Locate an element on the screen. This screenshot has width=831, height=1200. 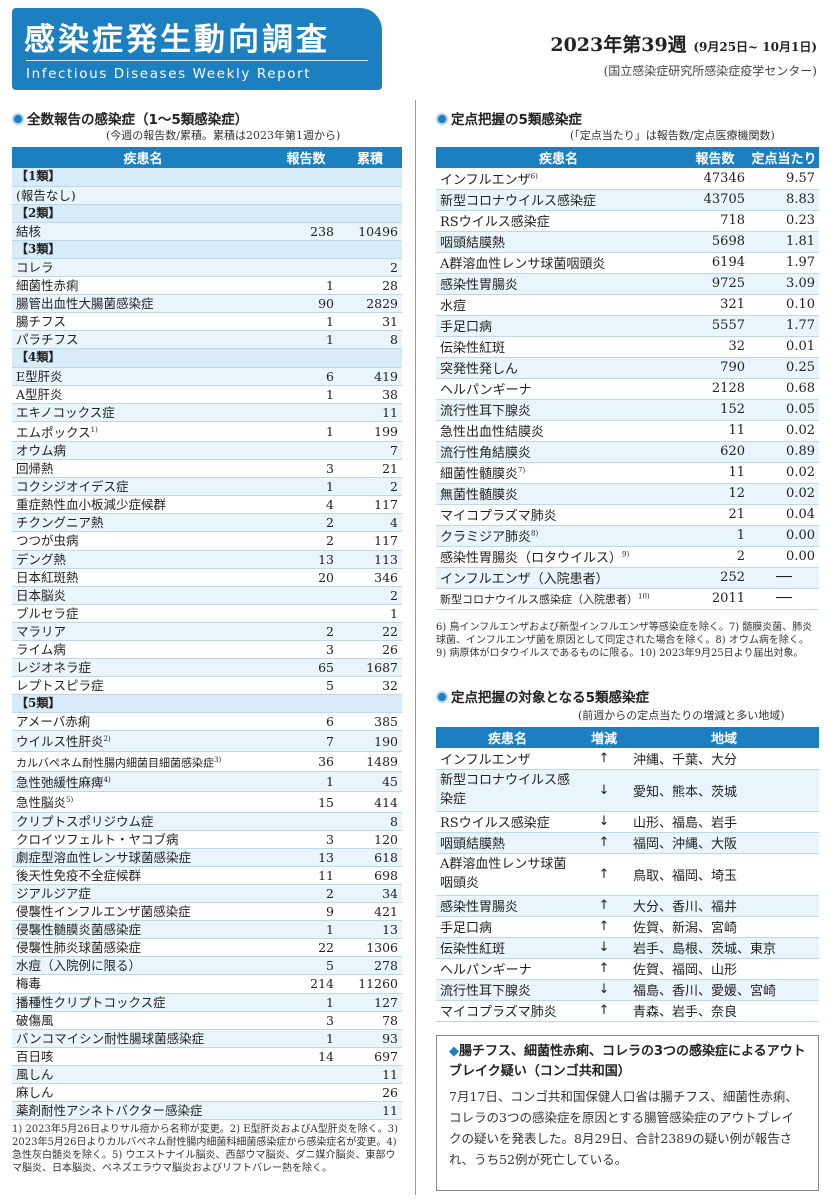
disease-cell: エキノコックス症 is located at coordinates (143, 412).